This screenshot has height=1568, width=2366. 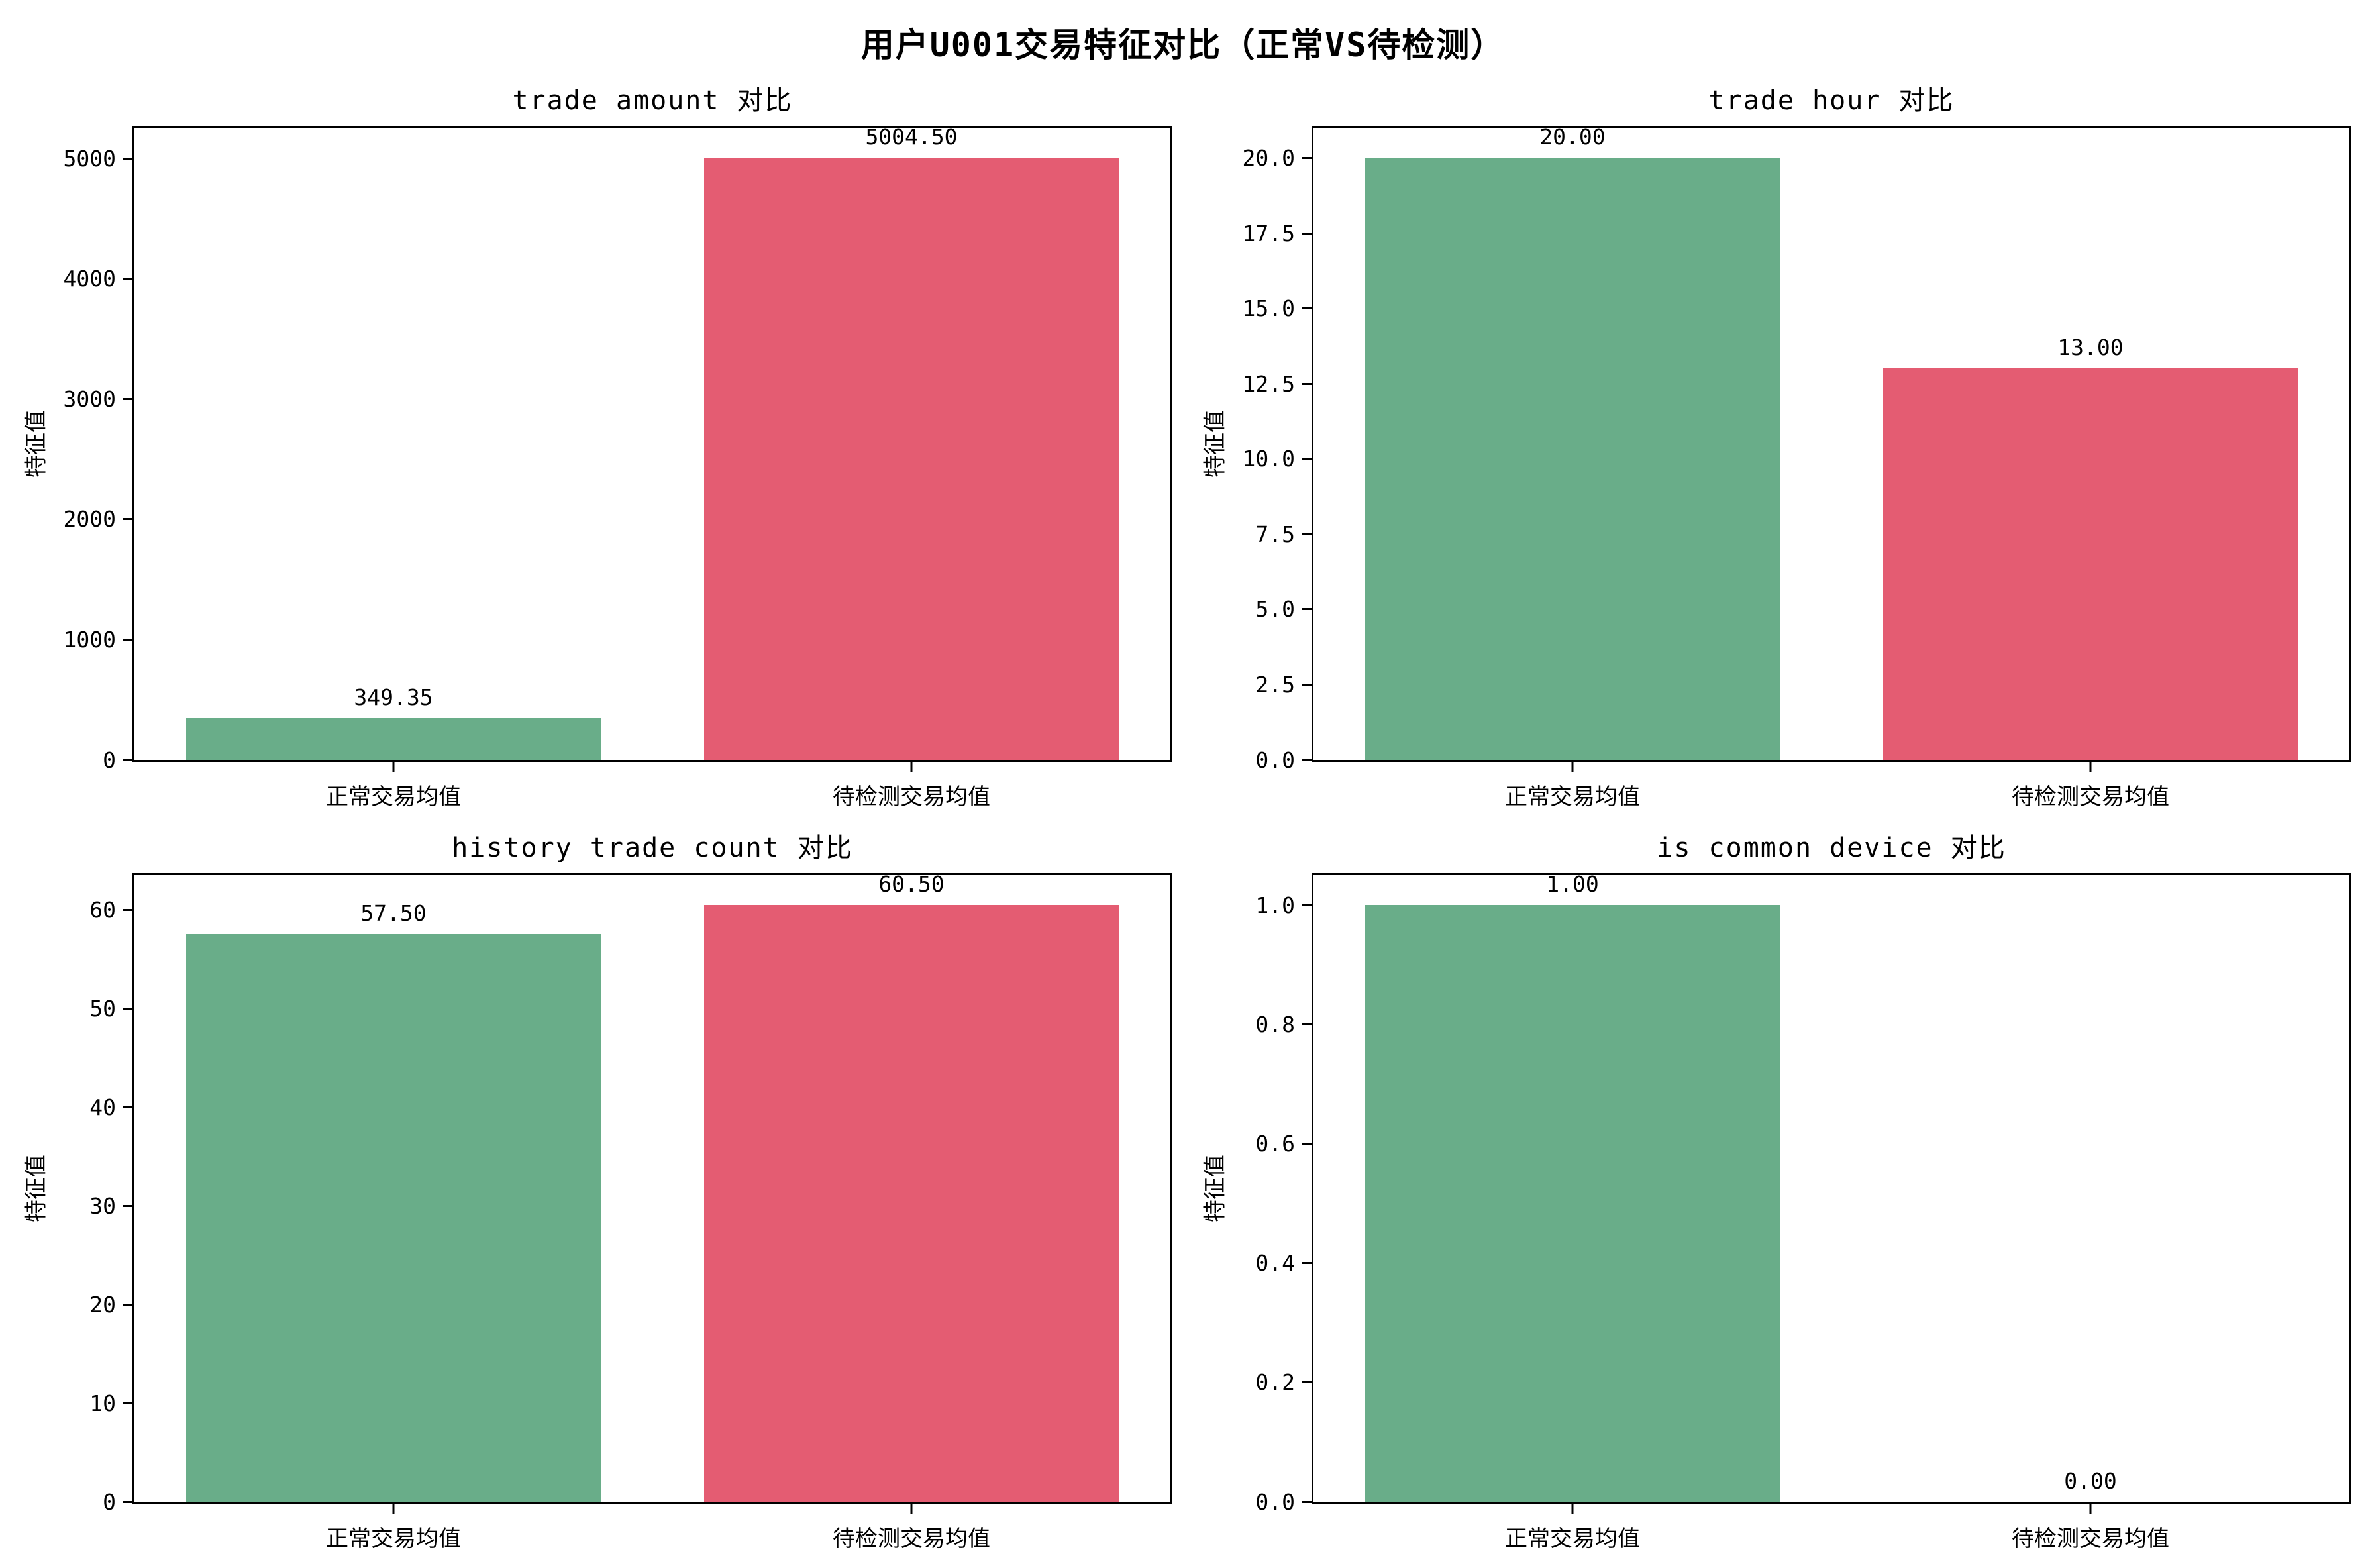 I want to click on y-tick-label: 5000, so click(x=90, y=158).